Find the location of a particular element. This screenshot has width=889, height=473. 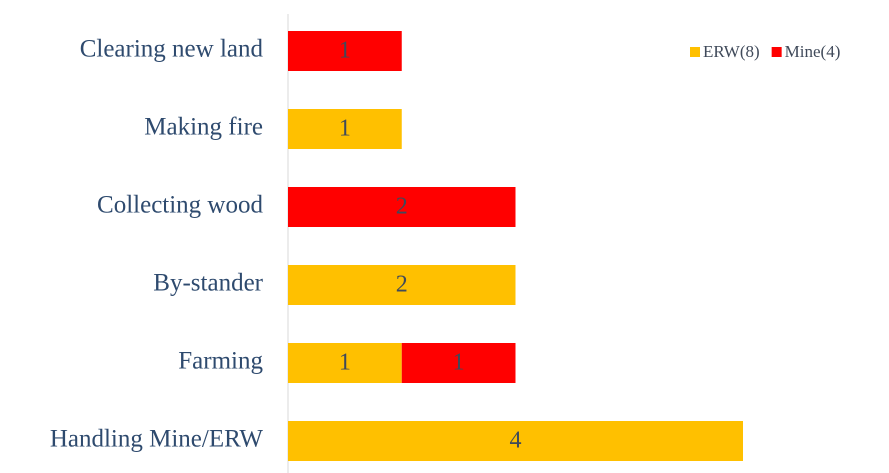

category-label: Clearing new land is located at coordinates (172, 49).